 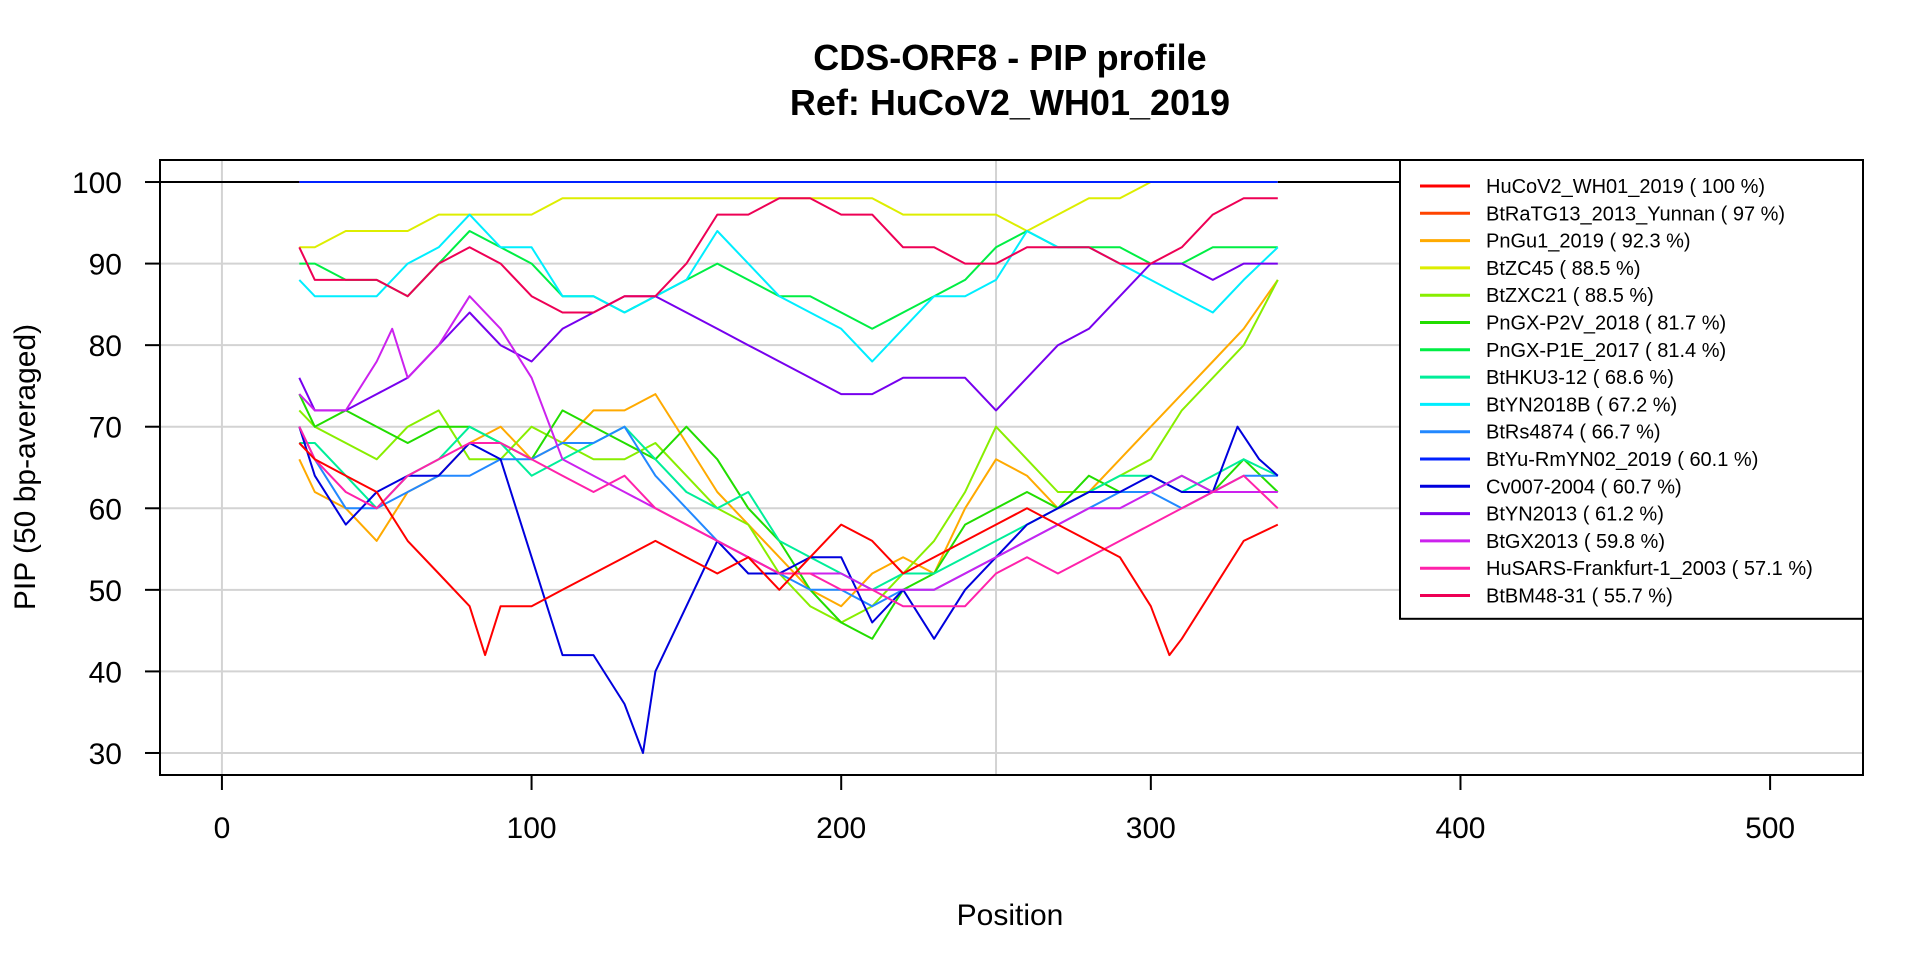 What do you see at coordinates (1010, 915) in the screenshot?
I see `x-axis-label: Position` at bounding box center [1010, 915].